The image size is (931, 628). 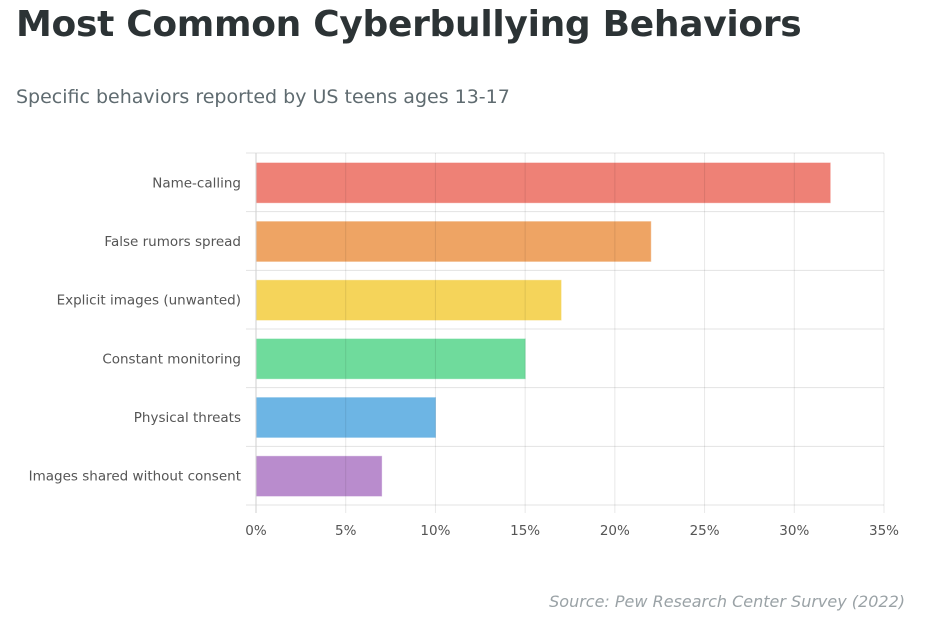 What do you see at coordinates (135, 477) in the screenshot?
I see `category-label: Images shared without consent` at bounding box center [135, 477].